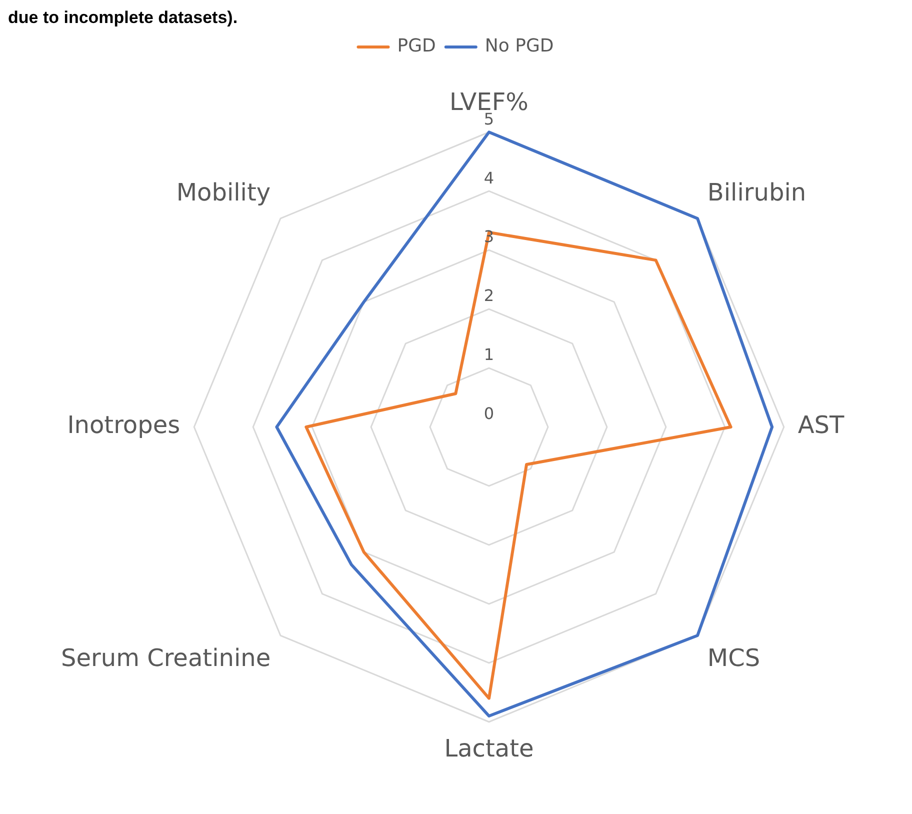 This screenshot has width=912, height=814. I want to click on y-tick-label: 1, so click(489, 354).